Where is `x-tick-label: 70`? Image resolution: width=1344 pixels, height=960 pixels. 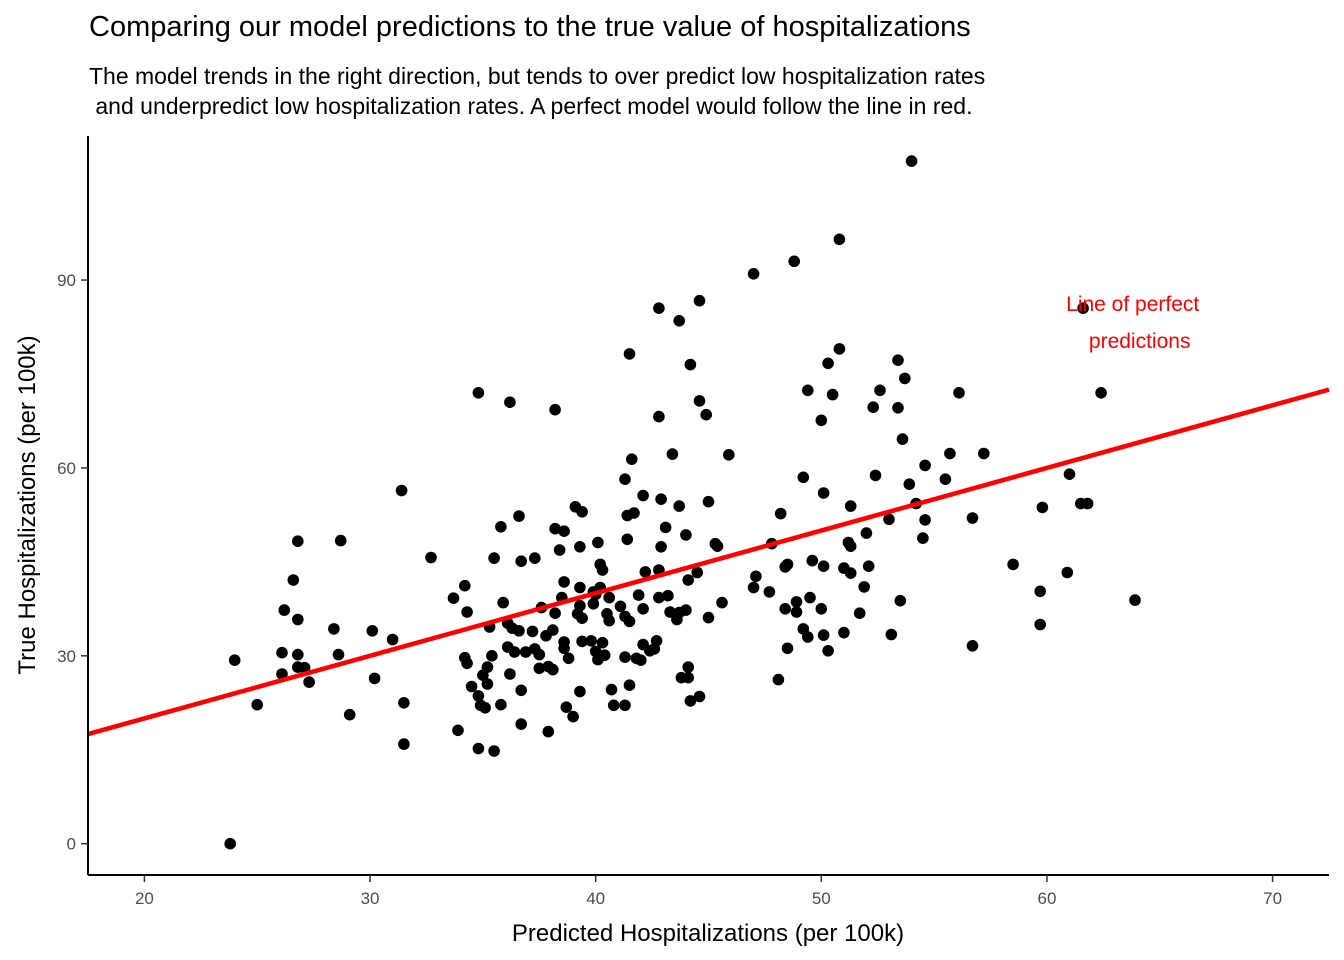 x-tick-label: 70 is located at coordinates (1272, 898).